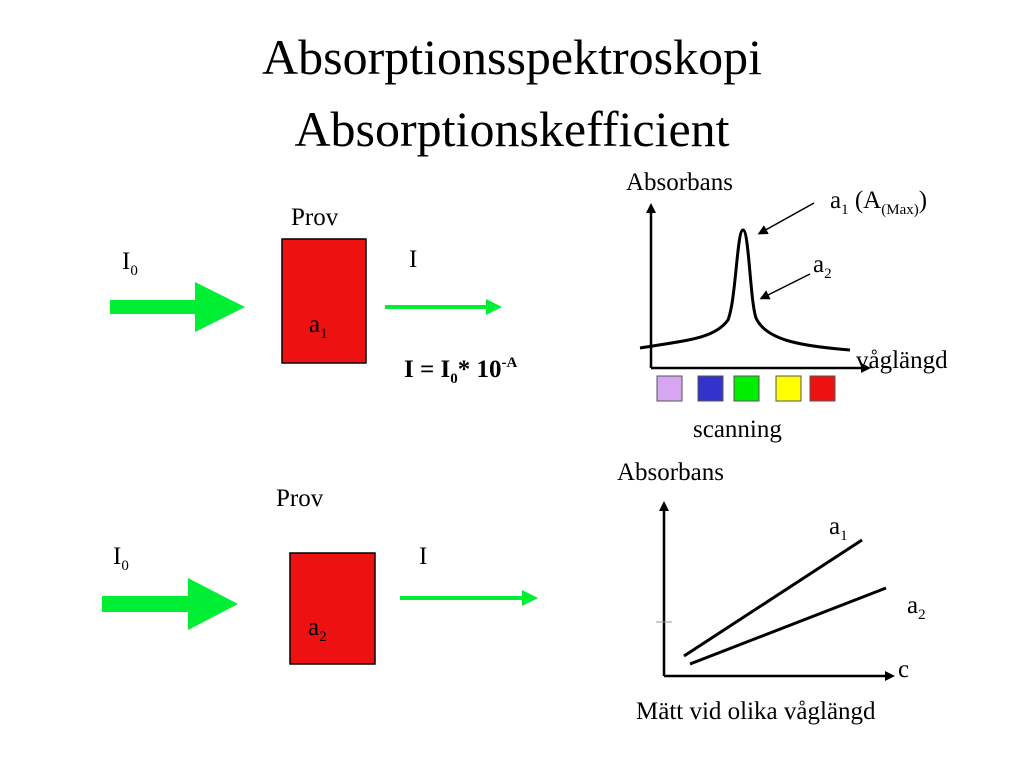  Describe the element at coordinates (121, 558) in the screenshot. I see `incident-intensity-label-bottom: I0` at that location.